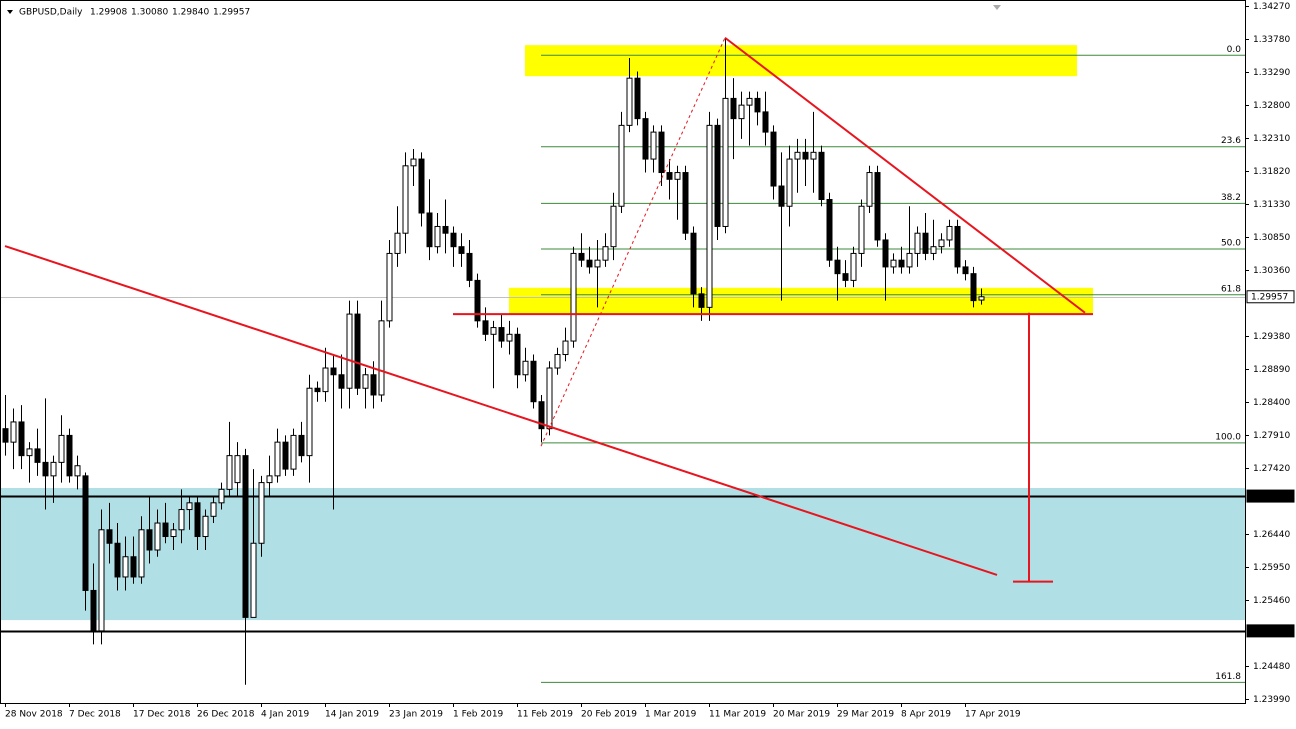 This screenshot has width=1296, height=729. What do you see at coordinates (149, 13) in the screenshot?
I see `ohlc-value: 1.30080` at bounding box center [149, 13].